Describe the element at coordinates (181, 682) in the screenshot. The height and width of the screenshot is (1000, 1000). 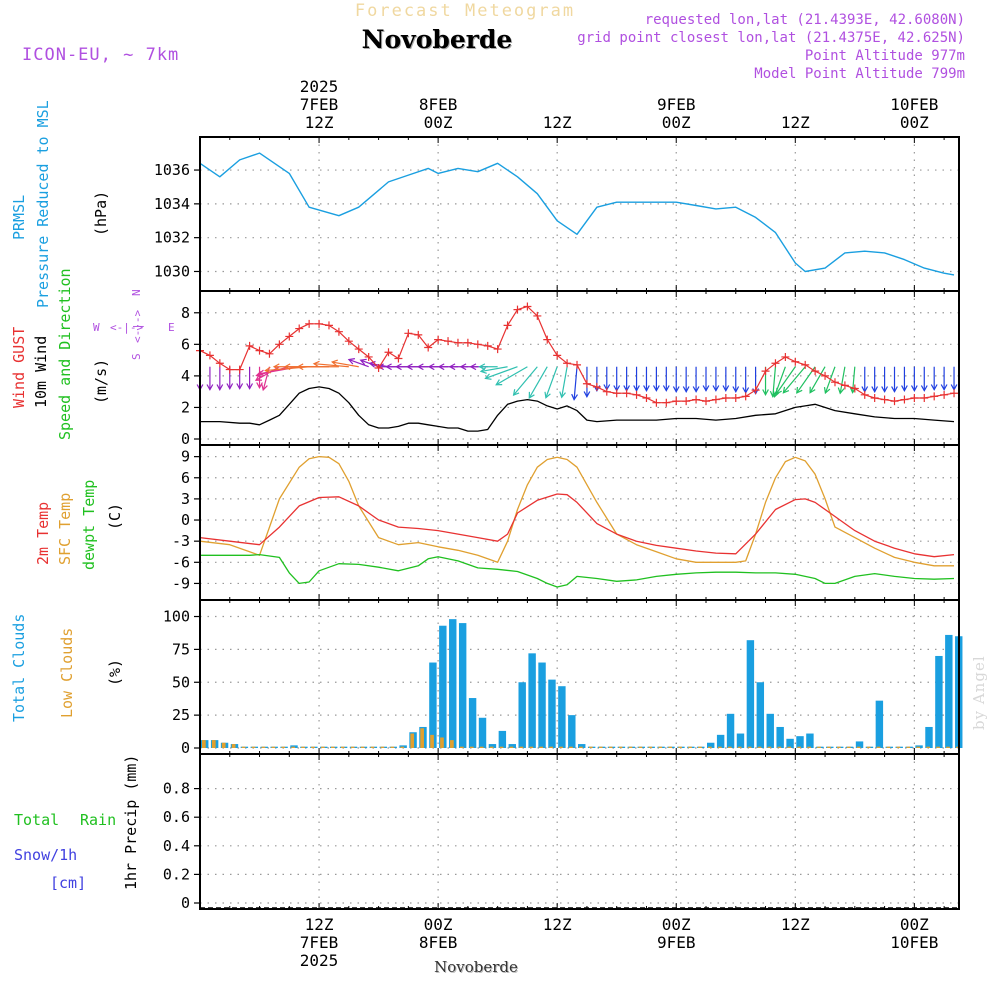
I see `clouds-y-tick-label: 50` at that location.